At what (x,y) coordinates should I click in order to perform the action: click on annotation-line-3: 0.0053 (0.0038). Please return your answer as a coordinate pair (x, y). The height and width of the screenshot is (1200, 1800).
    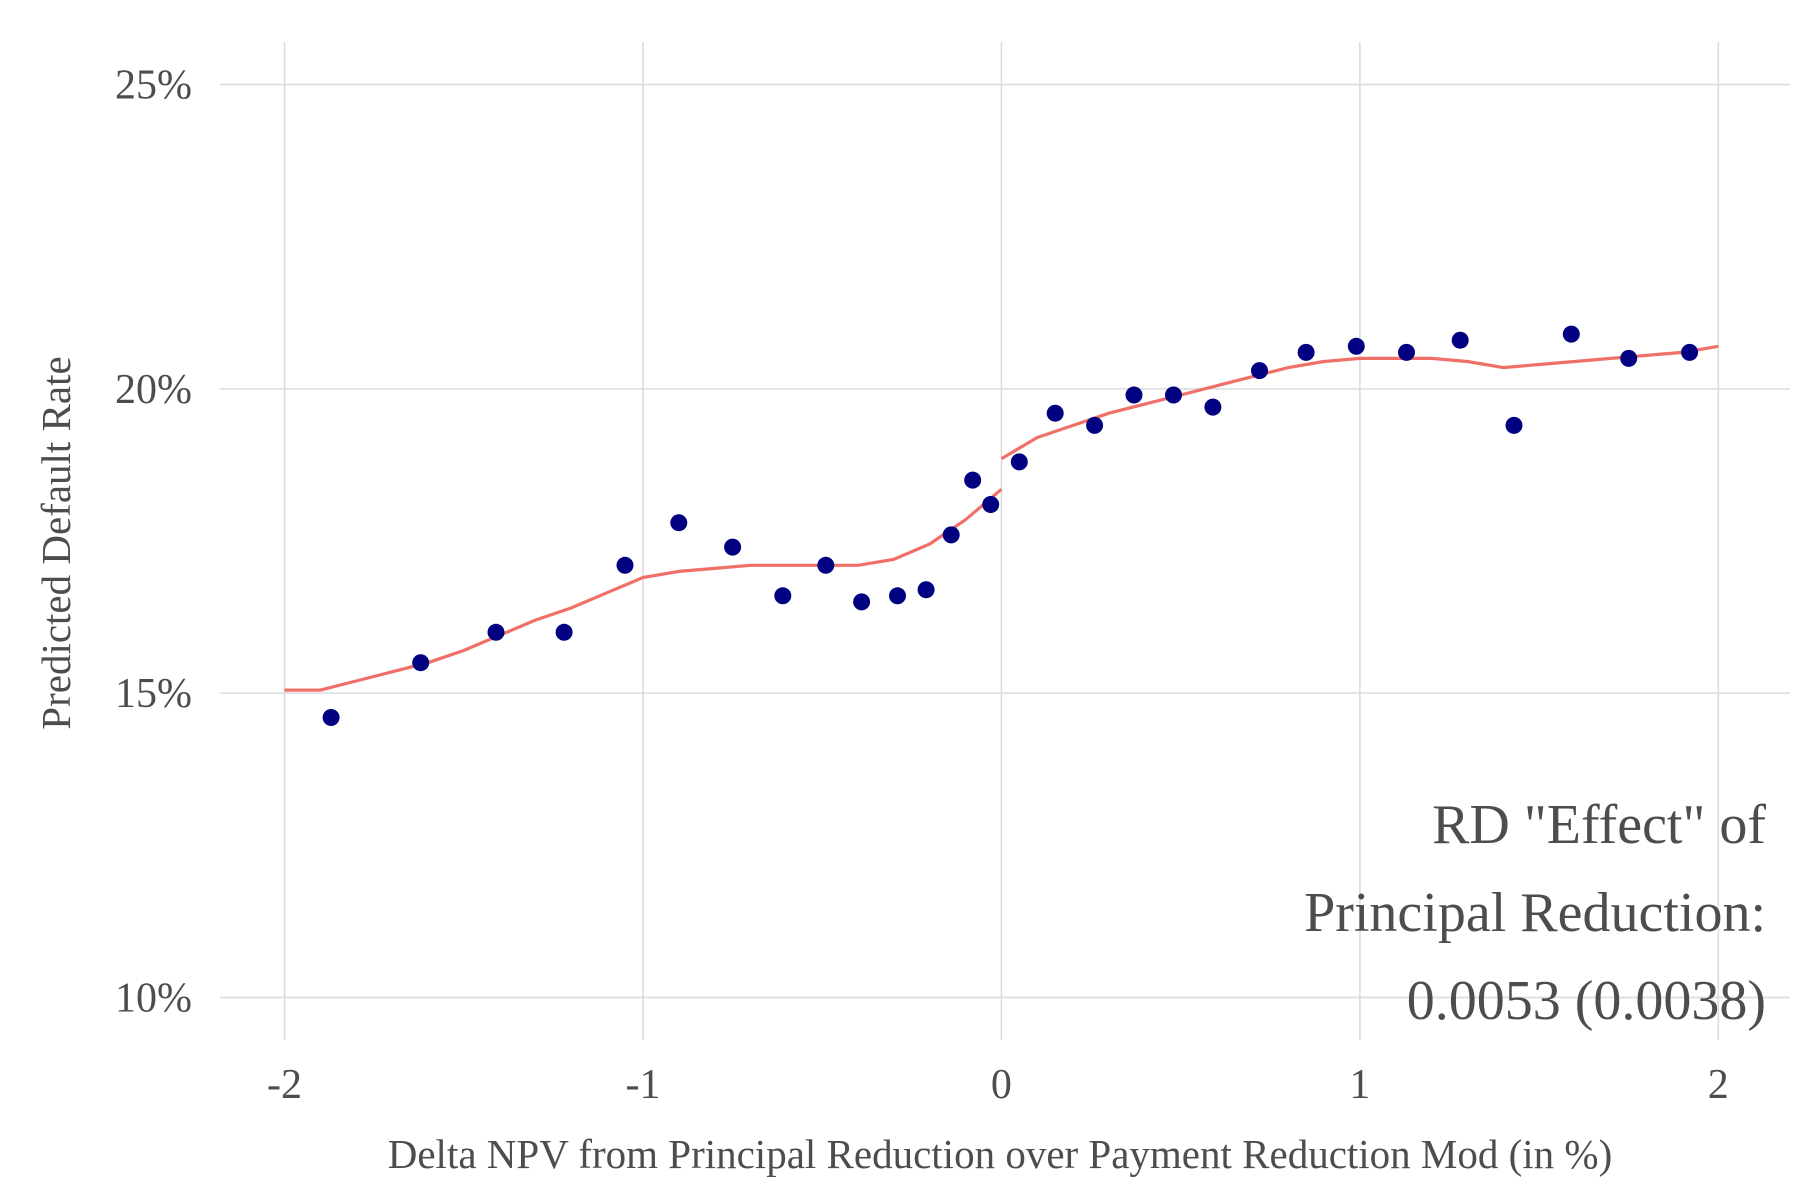
    Looking at the image, I should click on (1586, 1001).